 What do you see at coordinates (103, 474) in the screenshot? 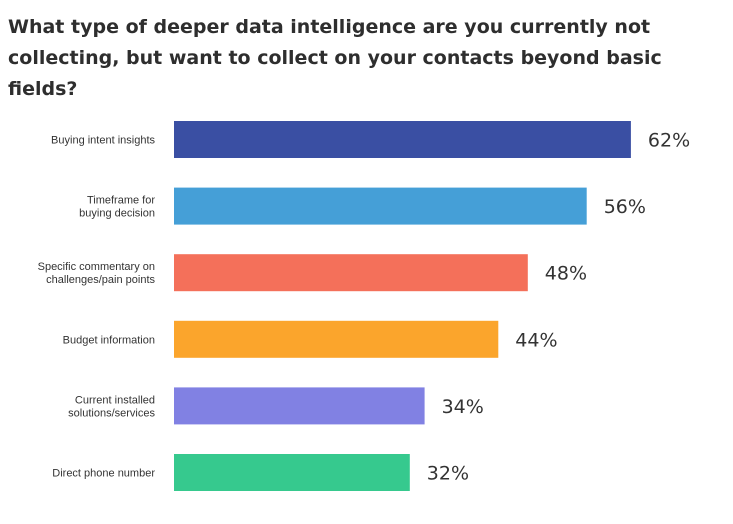
I see `category-label-6: Direct phone number` at bounding box center [103, 474].